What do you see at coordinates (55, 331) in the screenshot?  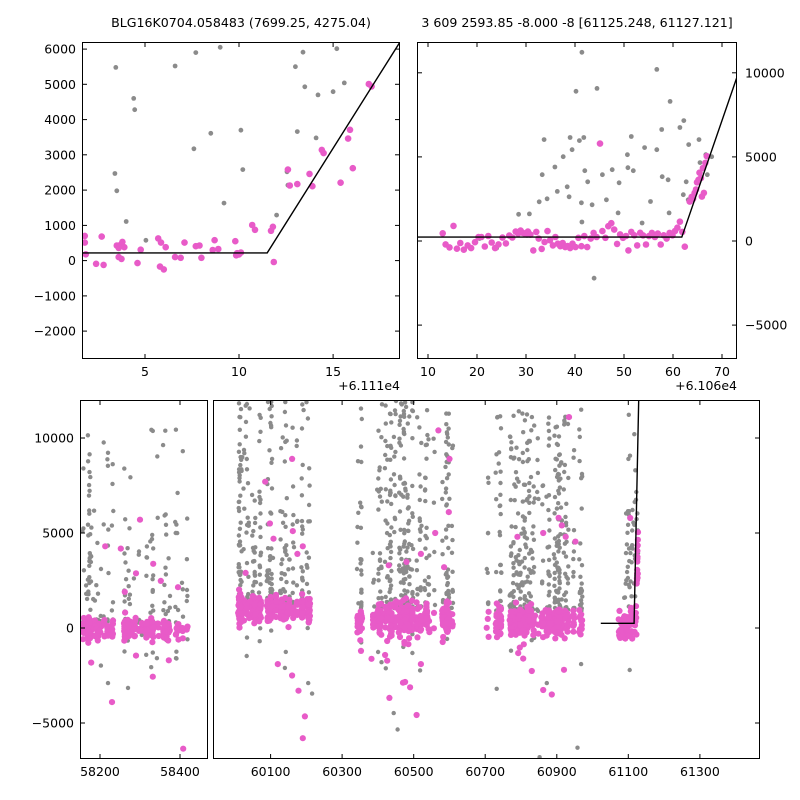 I see `y-tick-label: −2000` at bounding box center [55, 331].